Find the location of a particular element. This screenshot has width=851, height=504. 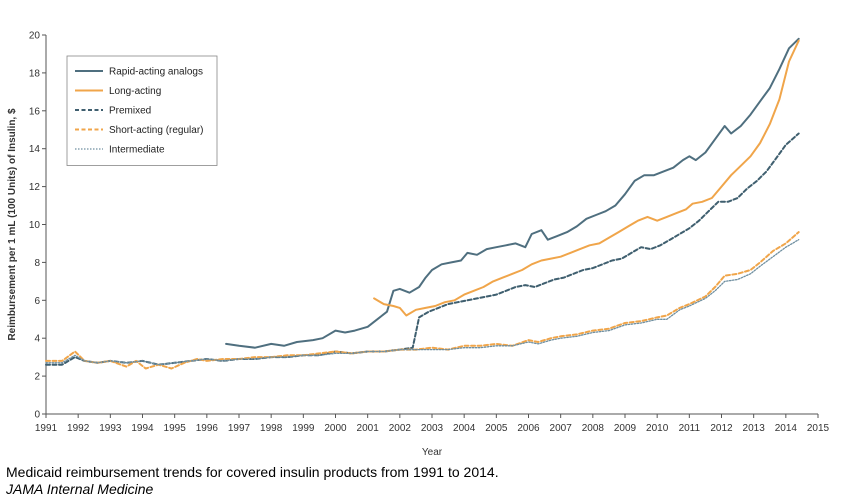

x-tick-label: 2015 is located at coordinates (818, 428).